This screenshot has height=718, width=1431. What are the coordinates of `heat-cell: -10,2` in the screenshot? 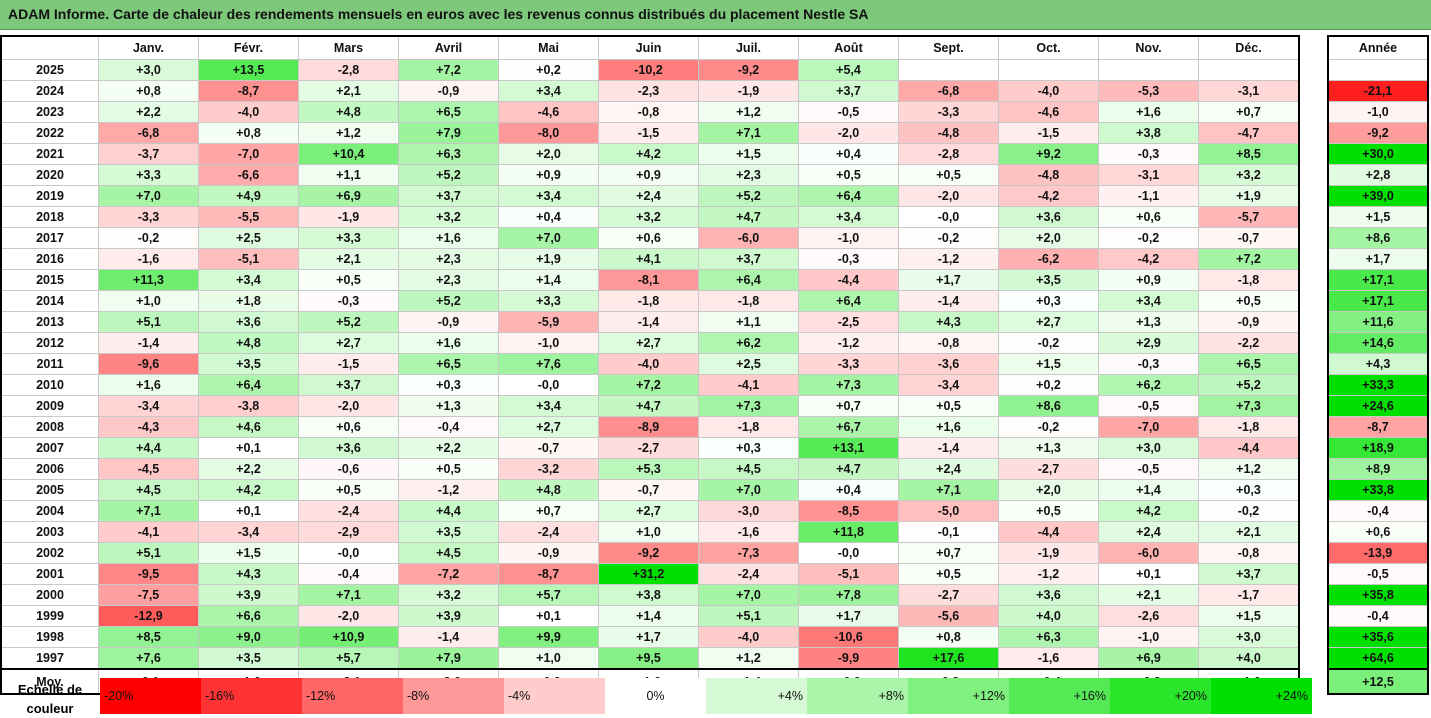 It's located at (648, 70).